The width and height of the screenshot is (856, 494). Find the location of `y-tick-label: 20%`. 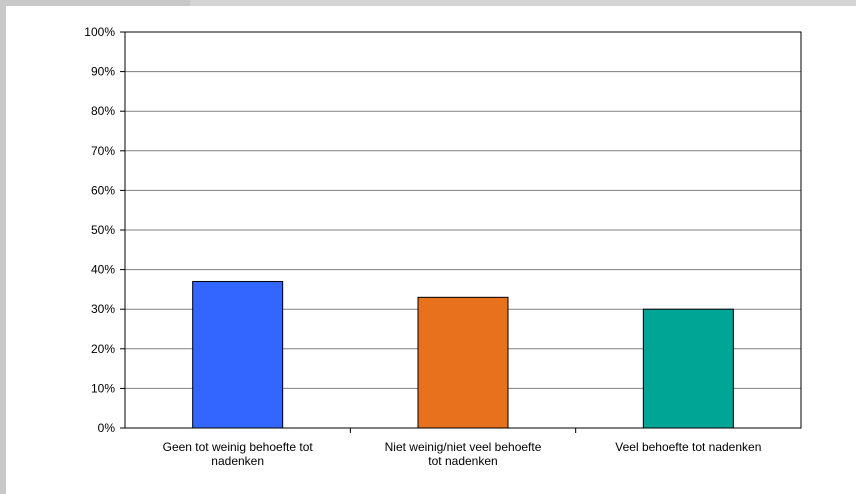

y-tick-label: 20% is located at coordinates (103, 349).